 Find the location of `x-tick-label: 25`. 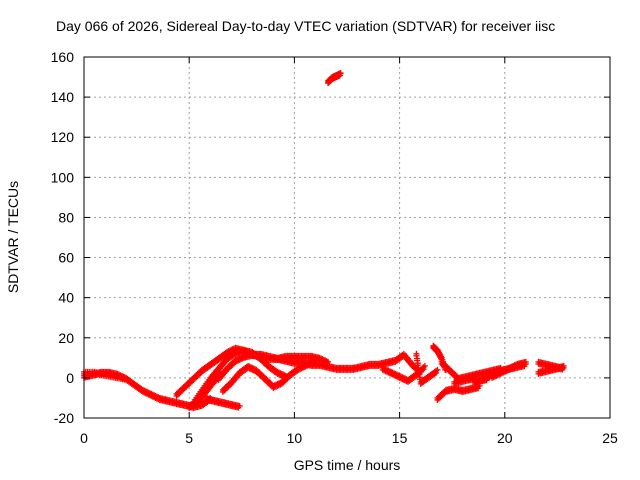

x-tick-label: 25 is located at coordinates (610, 438).